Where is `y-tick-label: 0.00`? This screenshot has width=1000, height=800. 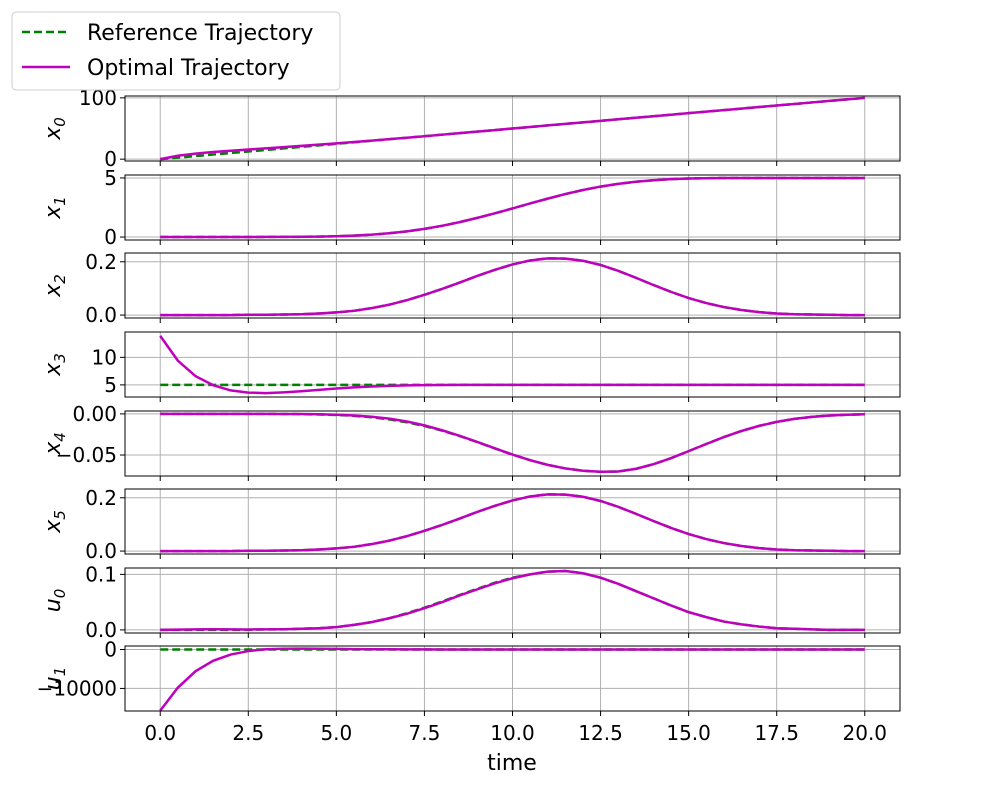 y-tick-label: 0.00 is located at coordinates (94, 414).